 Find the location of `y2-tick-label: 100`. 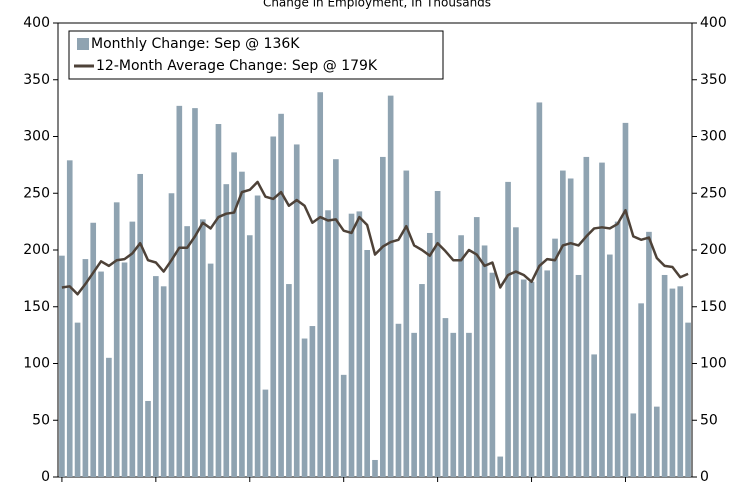

y2-tick-label: 100 is located at coordinates (713, 364).